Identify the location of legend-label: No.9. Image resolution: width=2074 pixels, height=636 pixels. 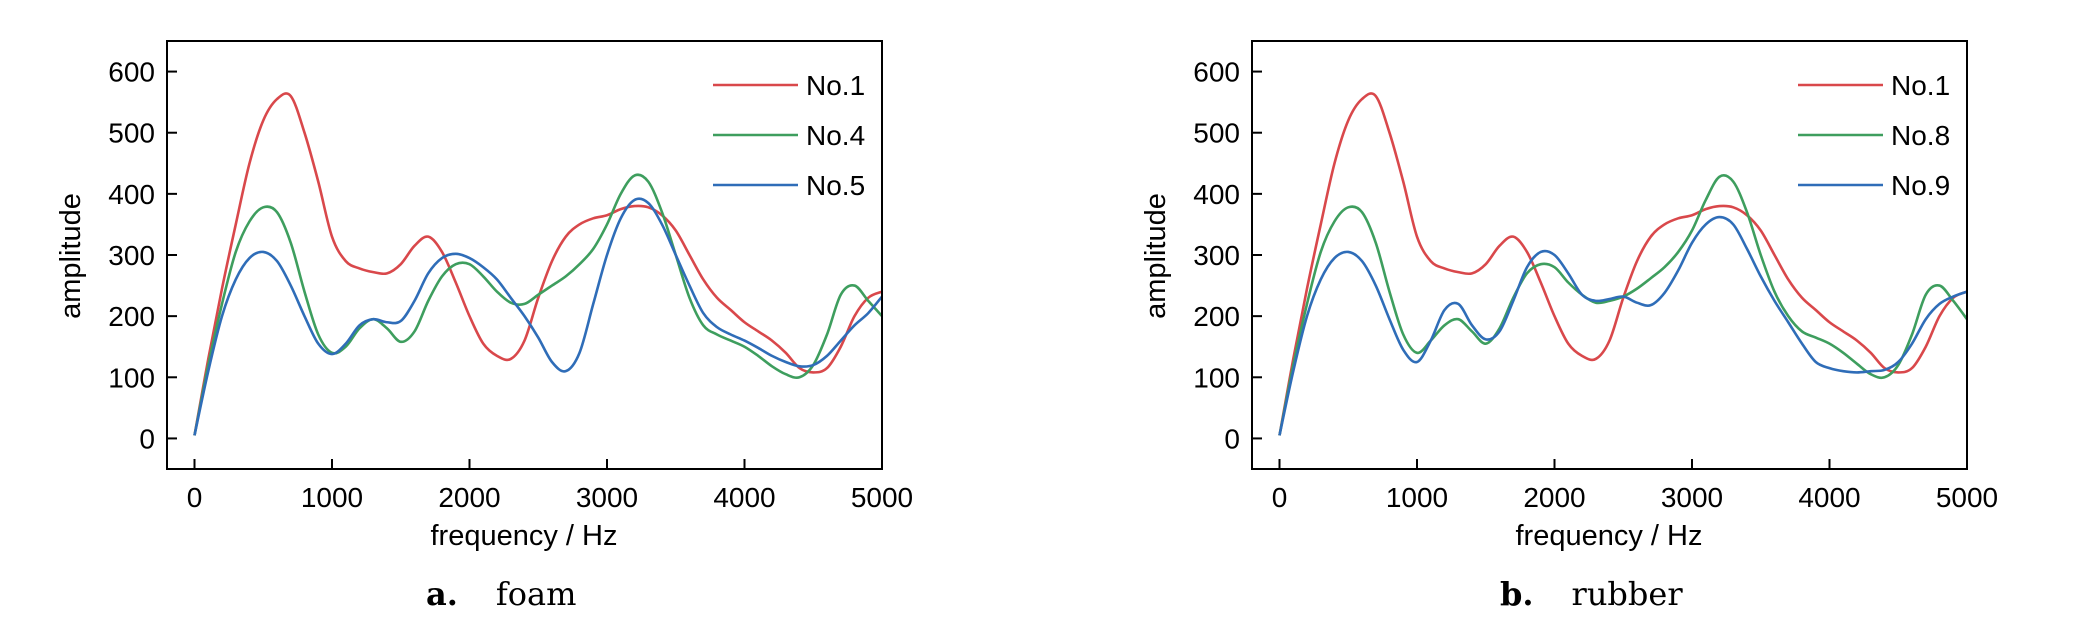
(1920, 185).